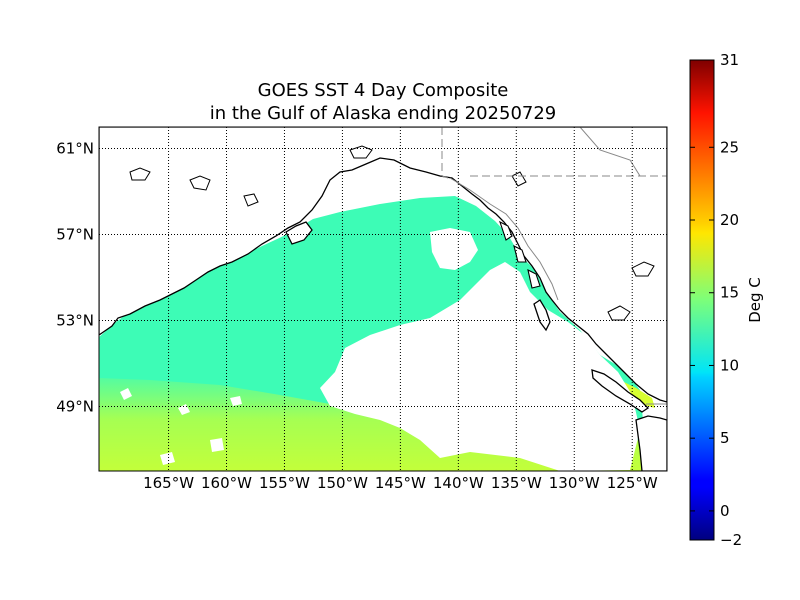 This screenshot has height=600, width=800. What do you see at coordinates (299, 233) in the screenshot?
I see `land-kodiak` at bounding box center [299, 233].